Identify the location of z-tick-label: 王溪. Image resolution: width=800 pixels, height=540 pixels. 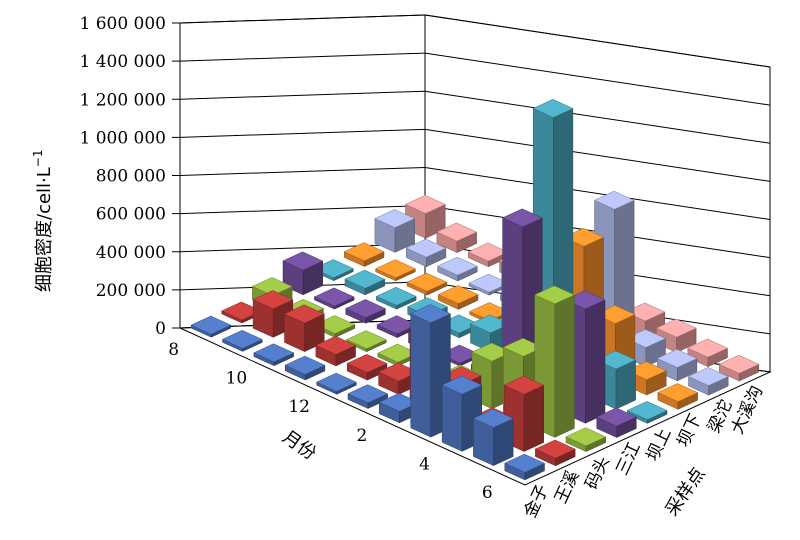
(567, 486).